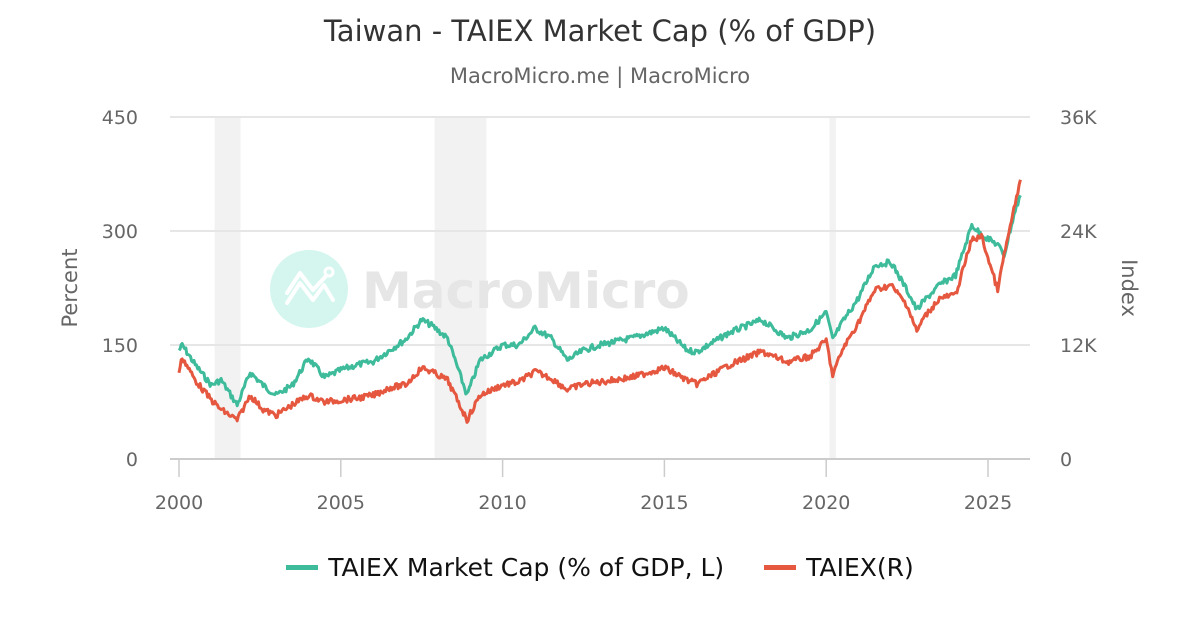 This screenshot has width=1200, height=630. Describe the element at coordinates (780, 567) in the screenshot. I see `legend-swatch-red-icon` at that location.